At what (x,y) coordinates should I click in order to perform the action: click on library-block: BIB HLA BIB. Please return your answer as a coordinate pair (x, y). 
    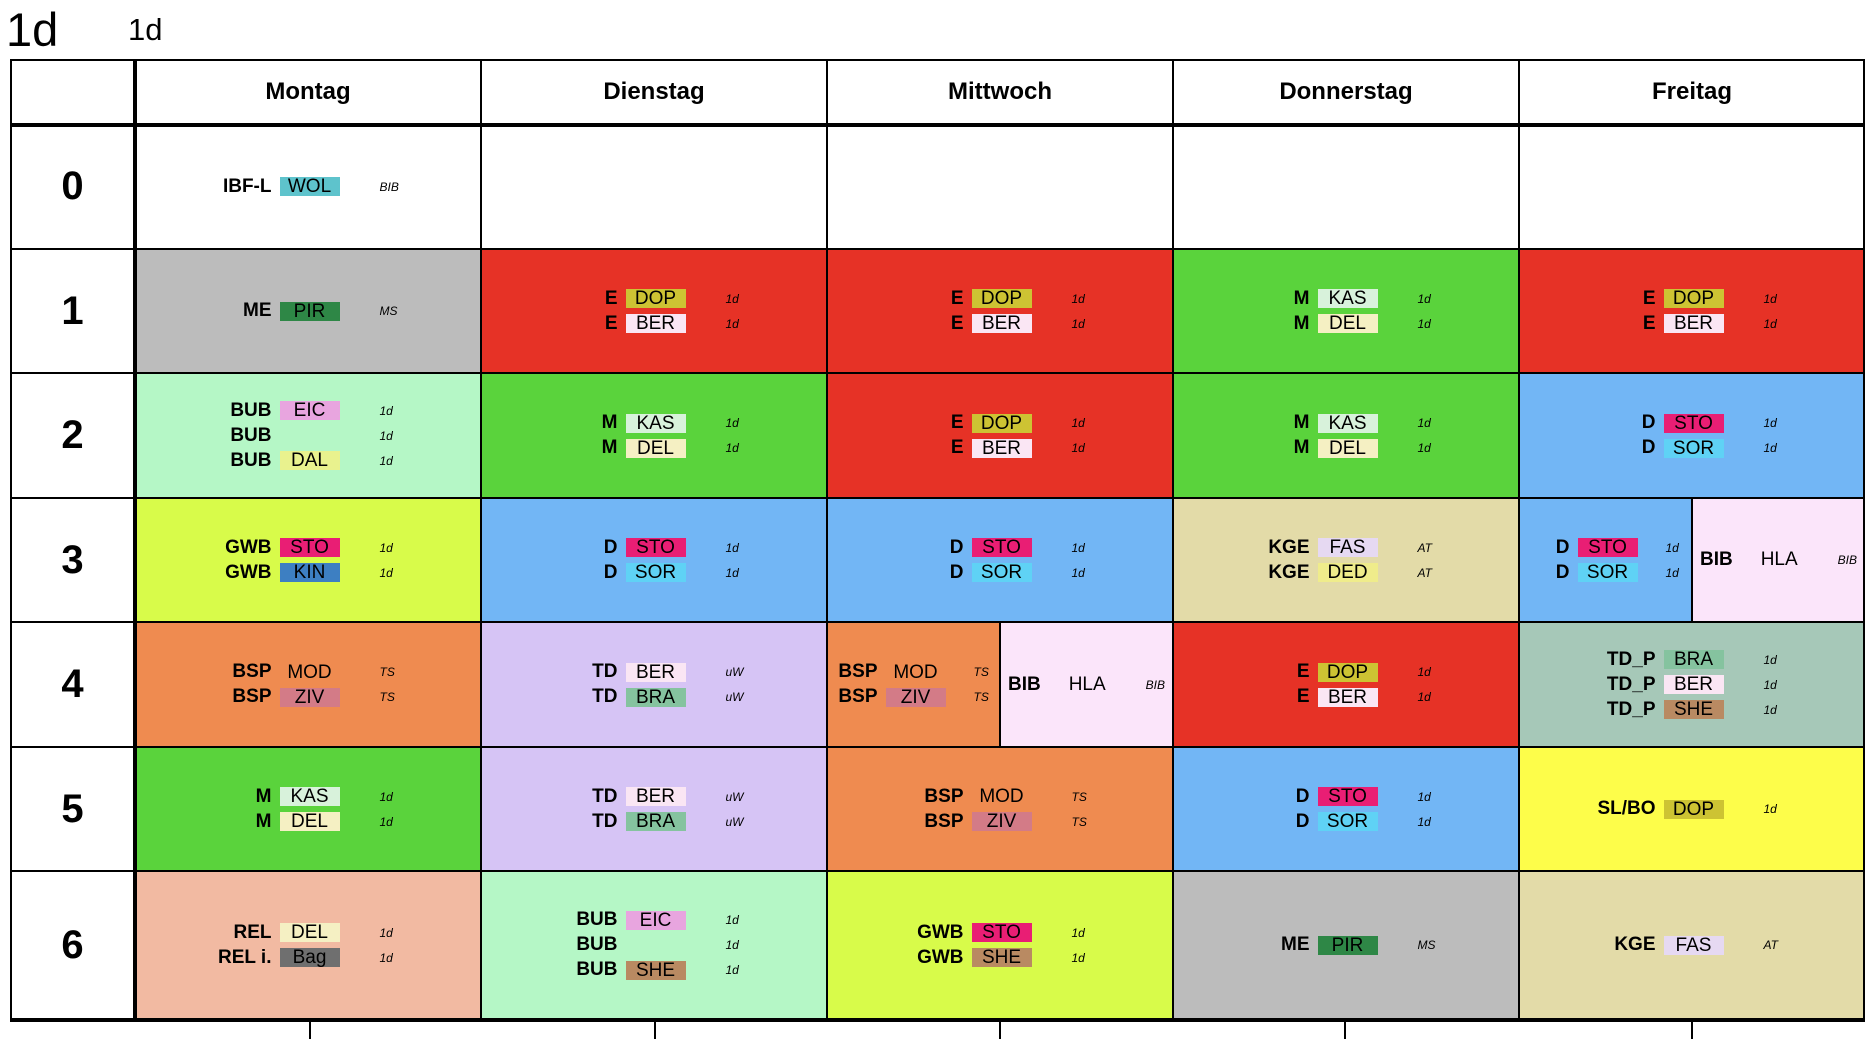
    Looking at the image, I should click on (1778, 560).